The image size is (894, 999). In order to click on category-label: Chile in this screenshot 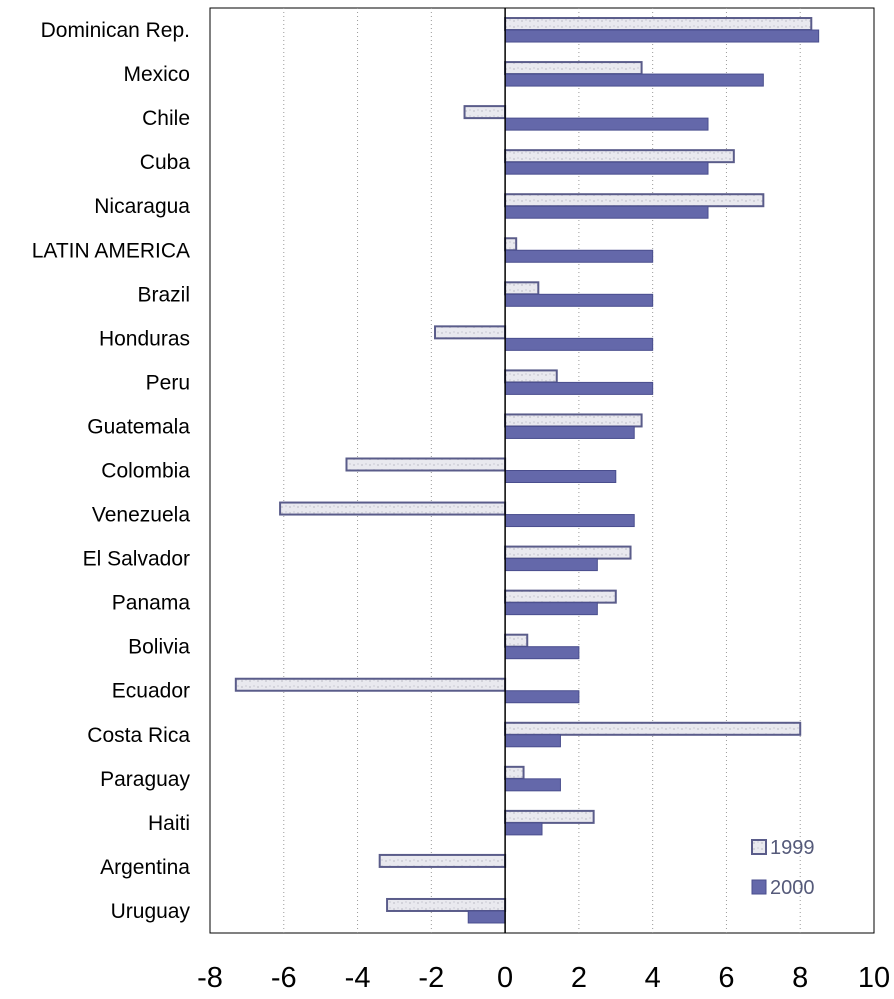, I will do `click(166, 118)`.